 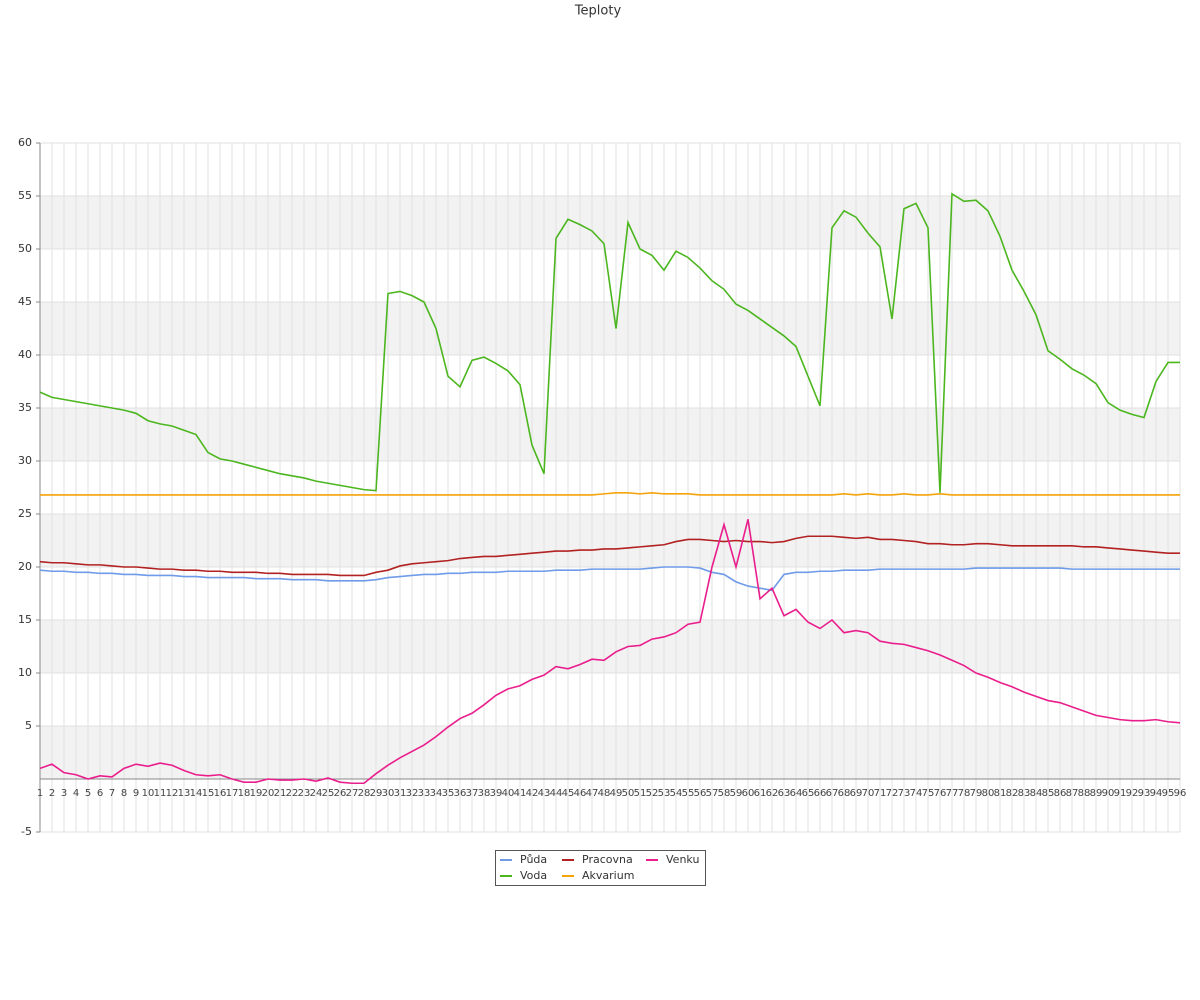 What do you see at coordinates (1180, 793) in the screenshot?
I see `x-tick-label: 96` at bounding box center [1180, 793].